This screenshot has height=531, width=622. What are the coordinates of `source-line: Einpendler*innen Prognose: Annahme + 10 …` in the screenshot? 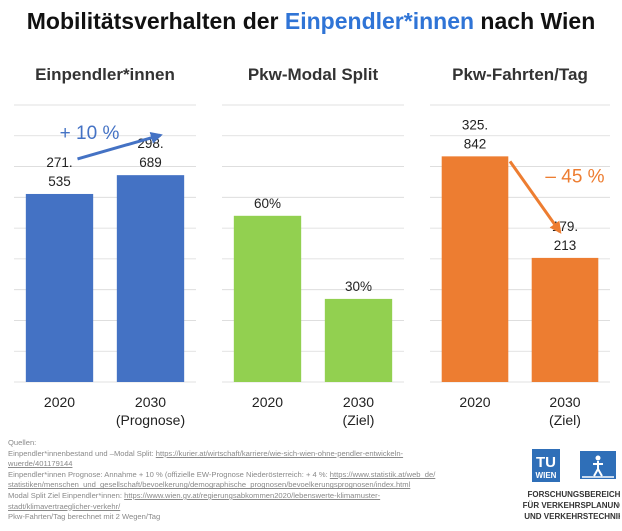 It's located at (254, 475).